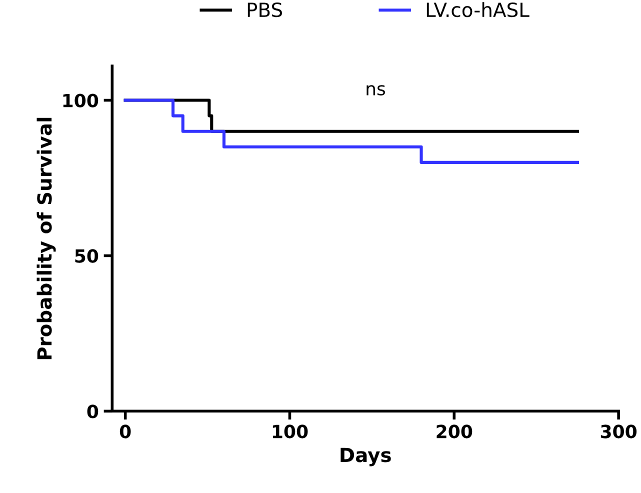  I want to click on legend-label: LV.co-hASL, so click(478, 10).